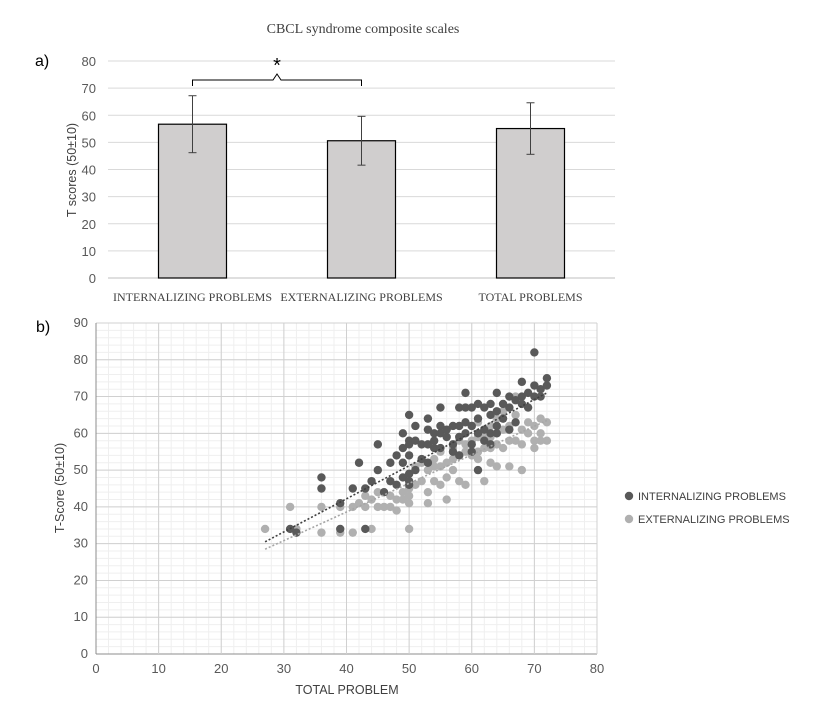 The height and width of the screenshot is (712, 822). Describe the element at coordinates (81, 616) in the screenshot. I see `scatter-y-tick-label: 10` at that location.